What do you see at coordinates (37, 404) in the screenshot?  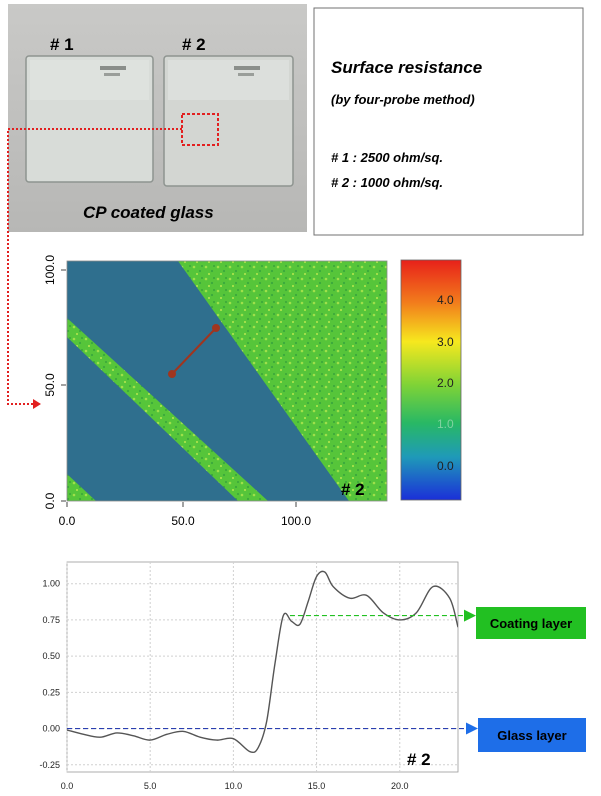 I see `connector-arrow` at bounding box center [37, 404].